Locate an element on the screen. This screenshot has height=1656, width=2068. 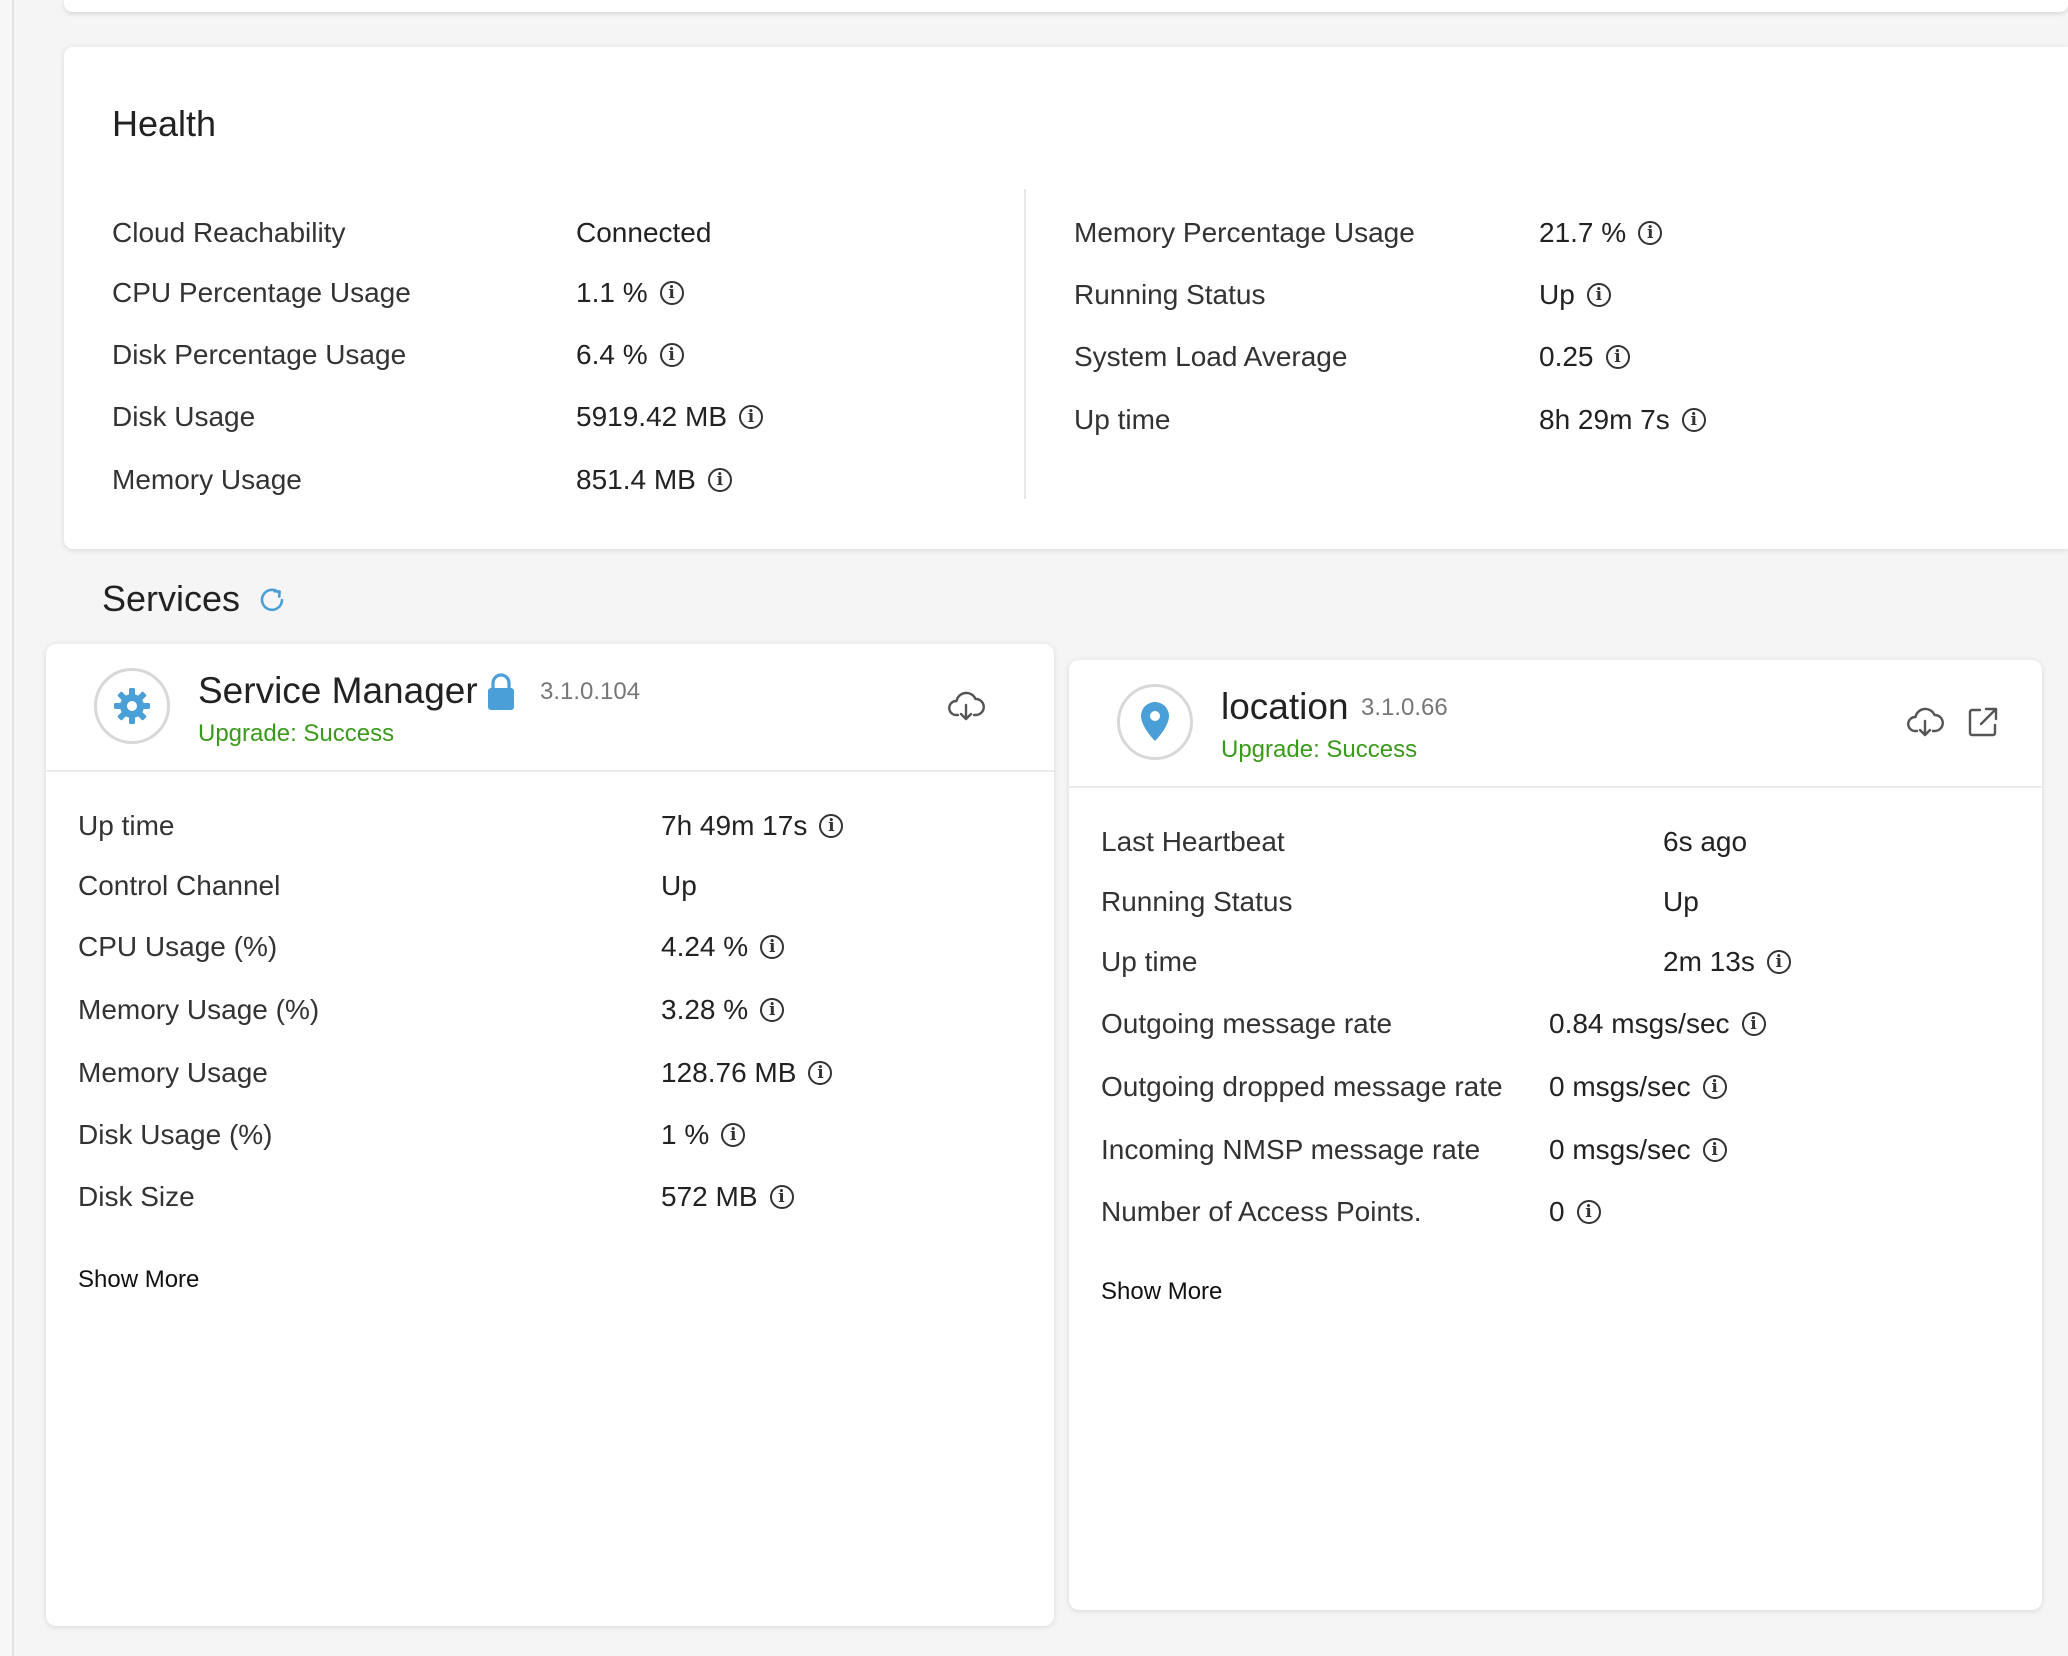
health-value: 21.7 % i is located at coordinates (1601, 233).